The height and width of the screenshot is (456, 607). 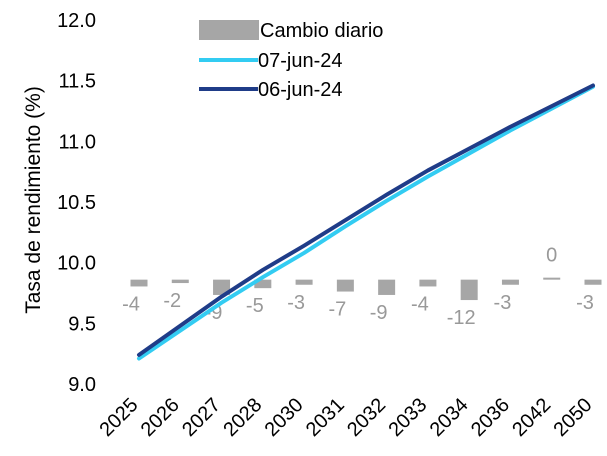 I want to click on bar-2032, so click(x=387, y=287).